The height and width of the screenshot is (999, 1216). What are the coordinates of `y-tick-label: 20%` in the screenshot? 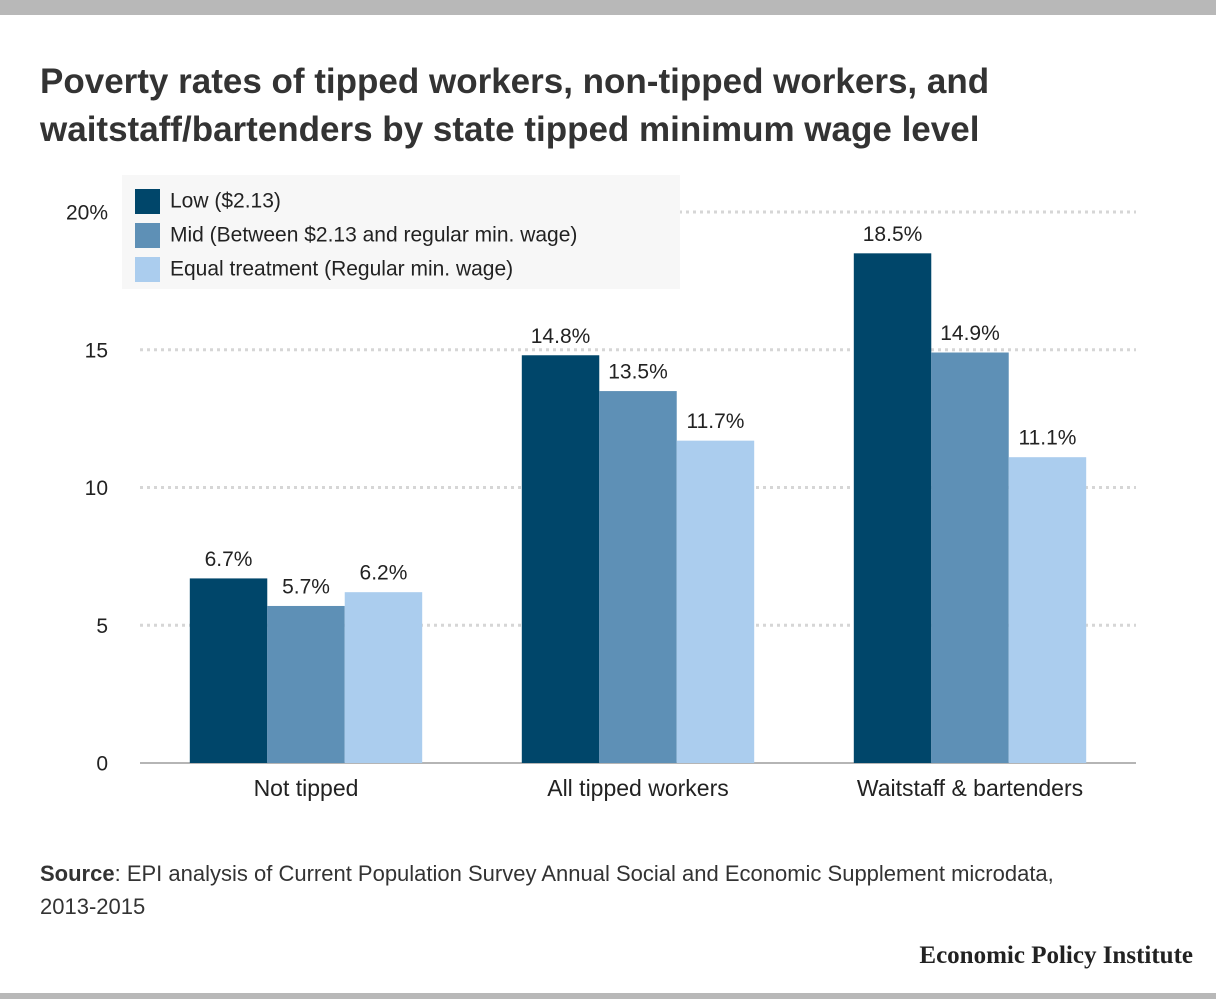 It's located at (87, 213).